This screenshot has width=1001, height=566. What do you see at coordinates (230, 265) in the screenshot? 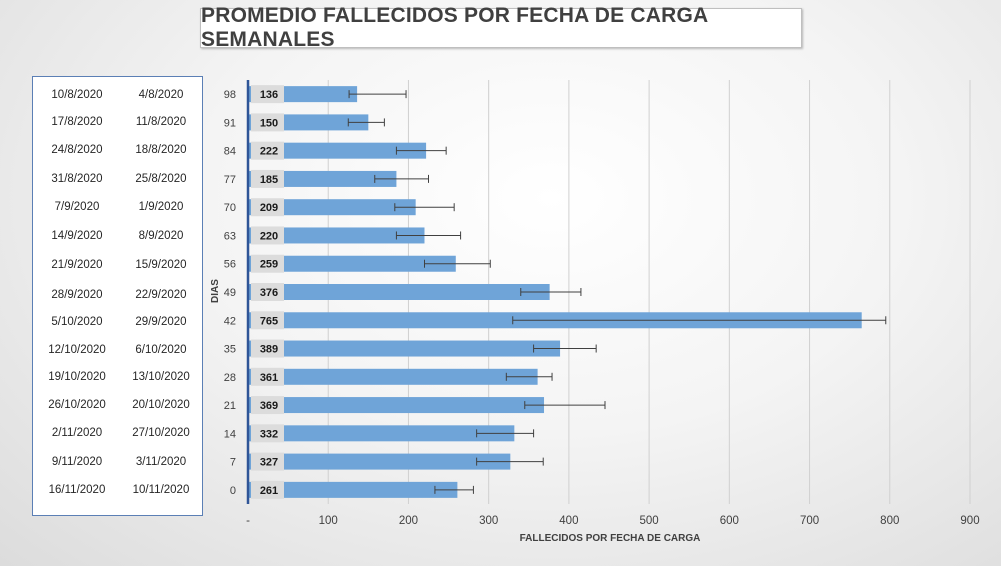
I see `y-tick-label: 56` at bounding box center [230, 265].